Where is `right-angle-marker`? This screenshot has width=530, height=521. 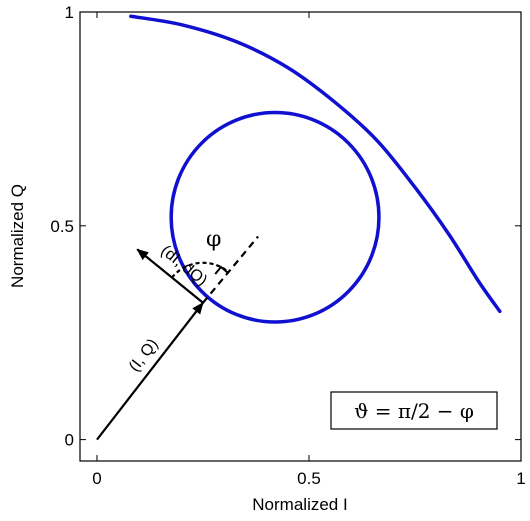 right-angle-marker is located at coordinates (221, 270).